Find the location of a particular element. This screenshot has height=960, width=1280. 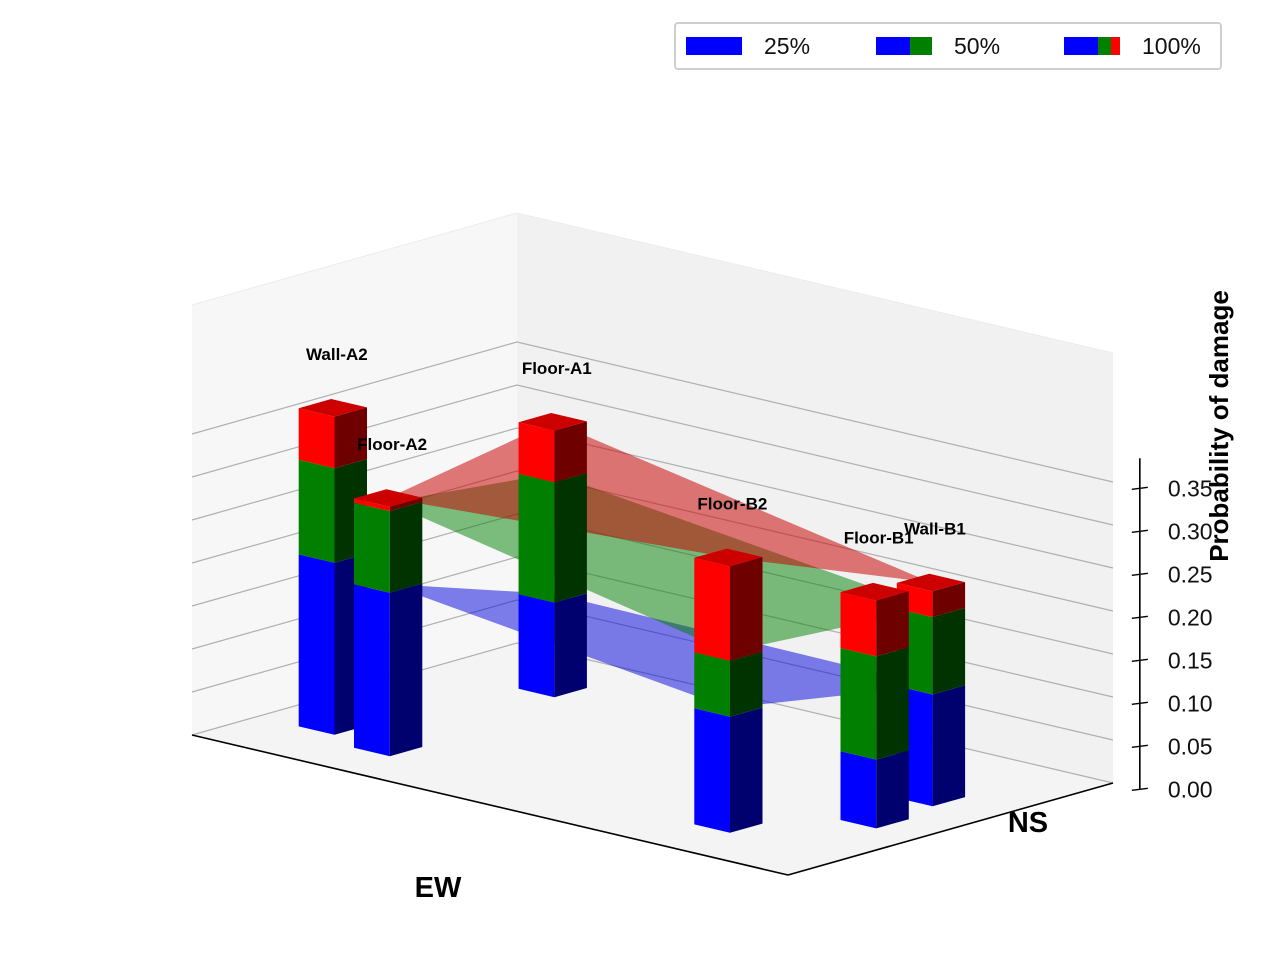

z-axis-label: Probability of damage is located at coordinates (1219, 426).